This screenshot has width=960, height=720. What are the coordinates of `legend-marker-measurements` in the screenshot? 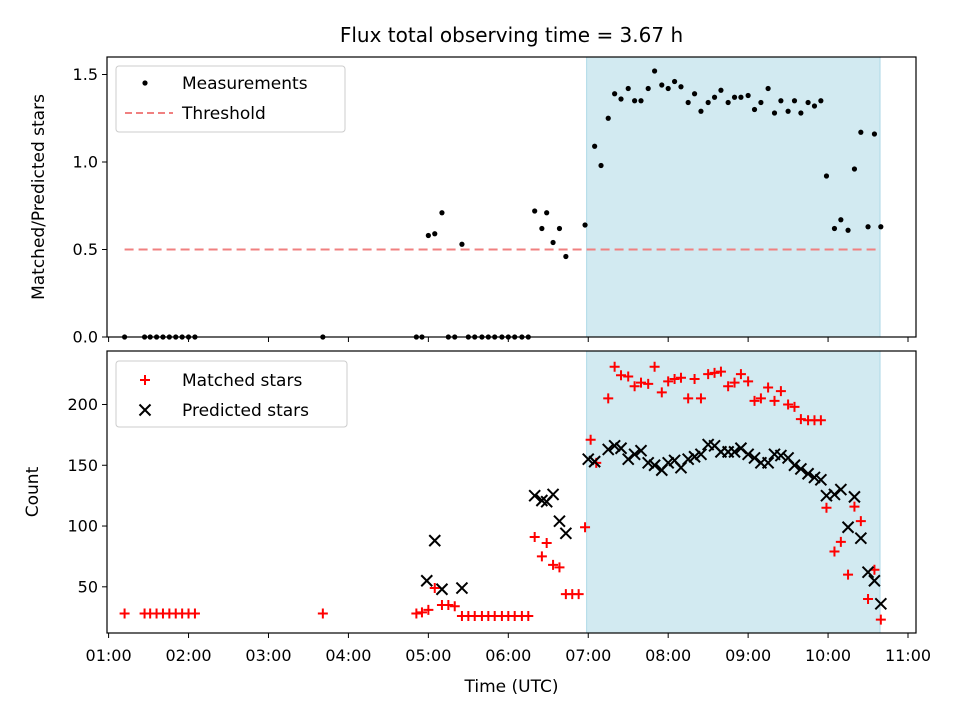 It's located at (145, 83).